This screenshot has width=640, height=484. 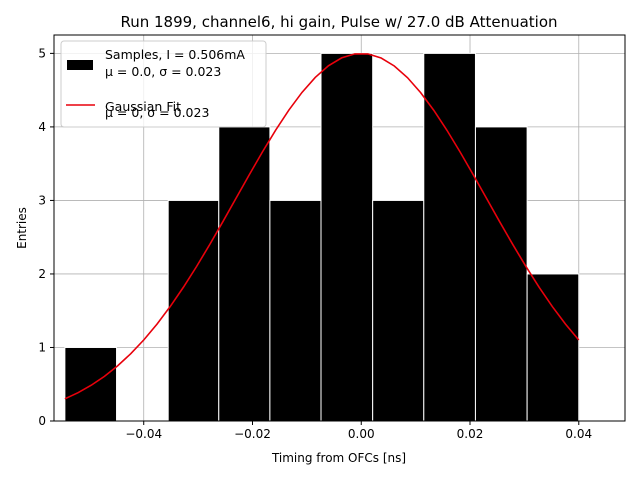 I want to click on x-tick-label: 0.04, so click(x=578, y=434).